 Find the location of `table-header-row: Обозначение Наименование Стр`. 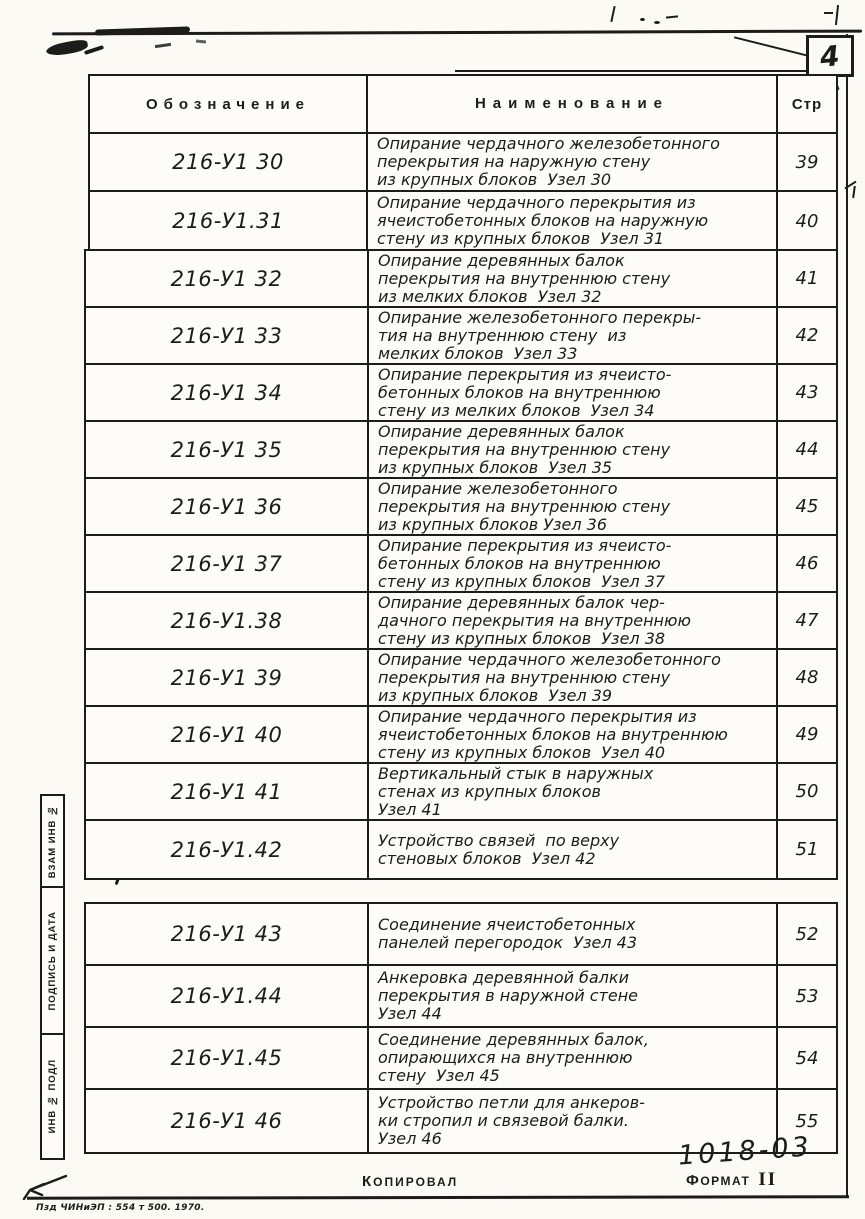

table-header-row: Обозначение Наименование Стр is located at coordinates (463, 105).